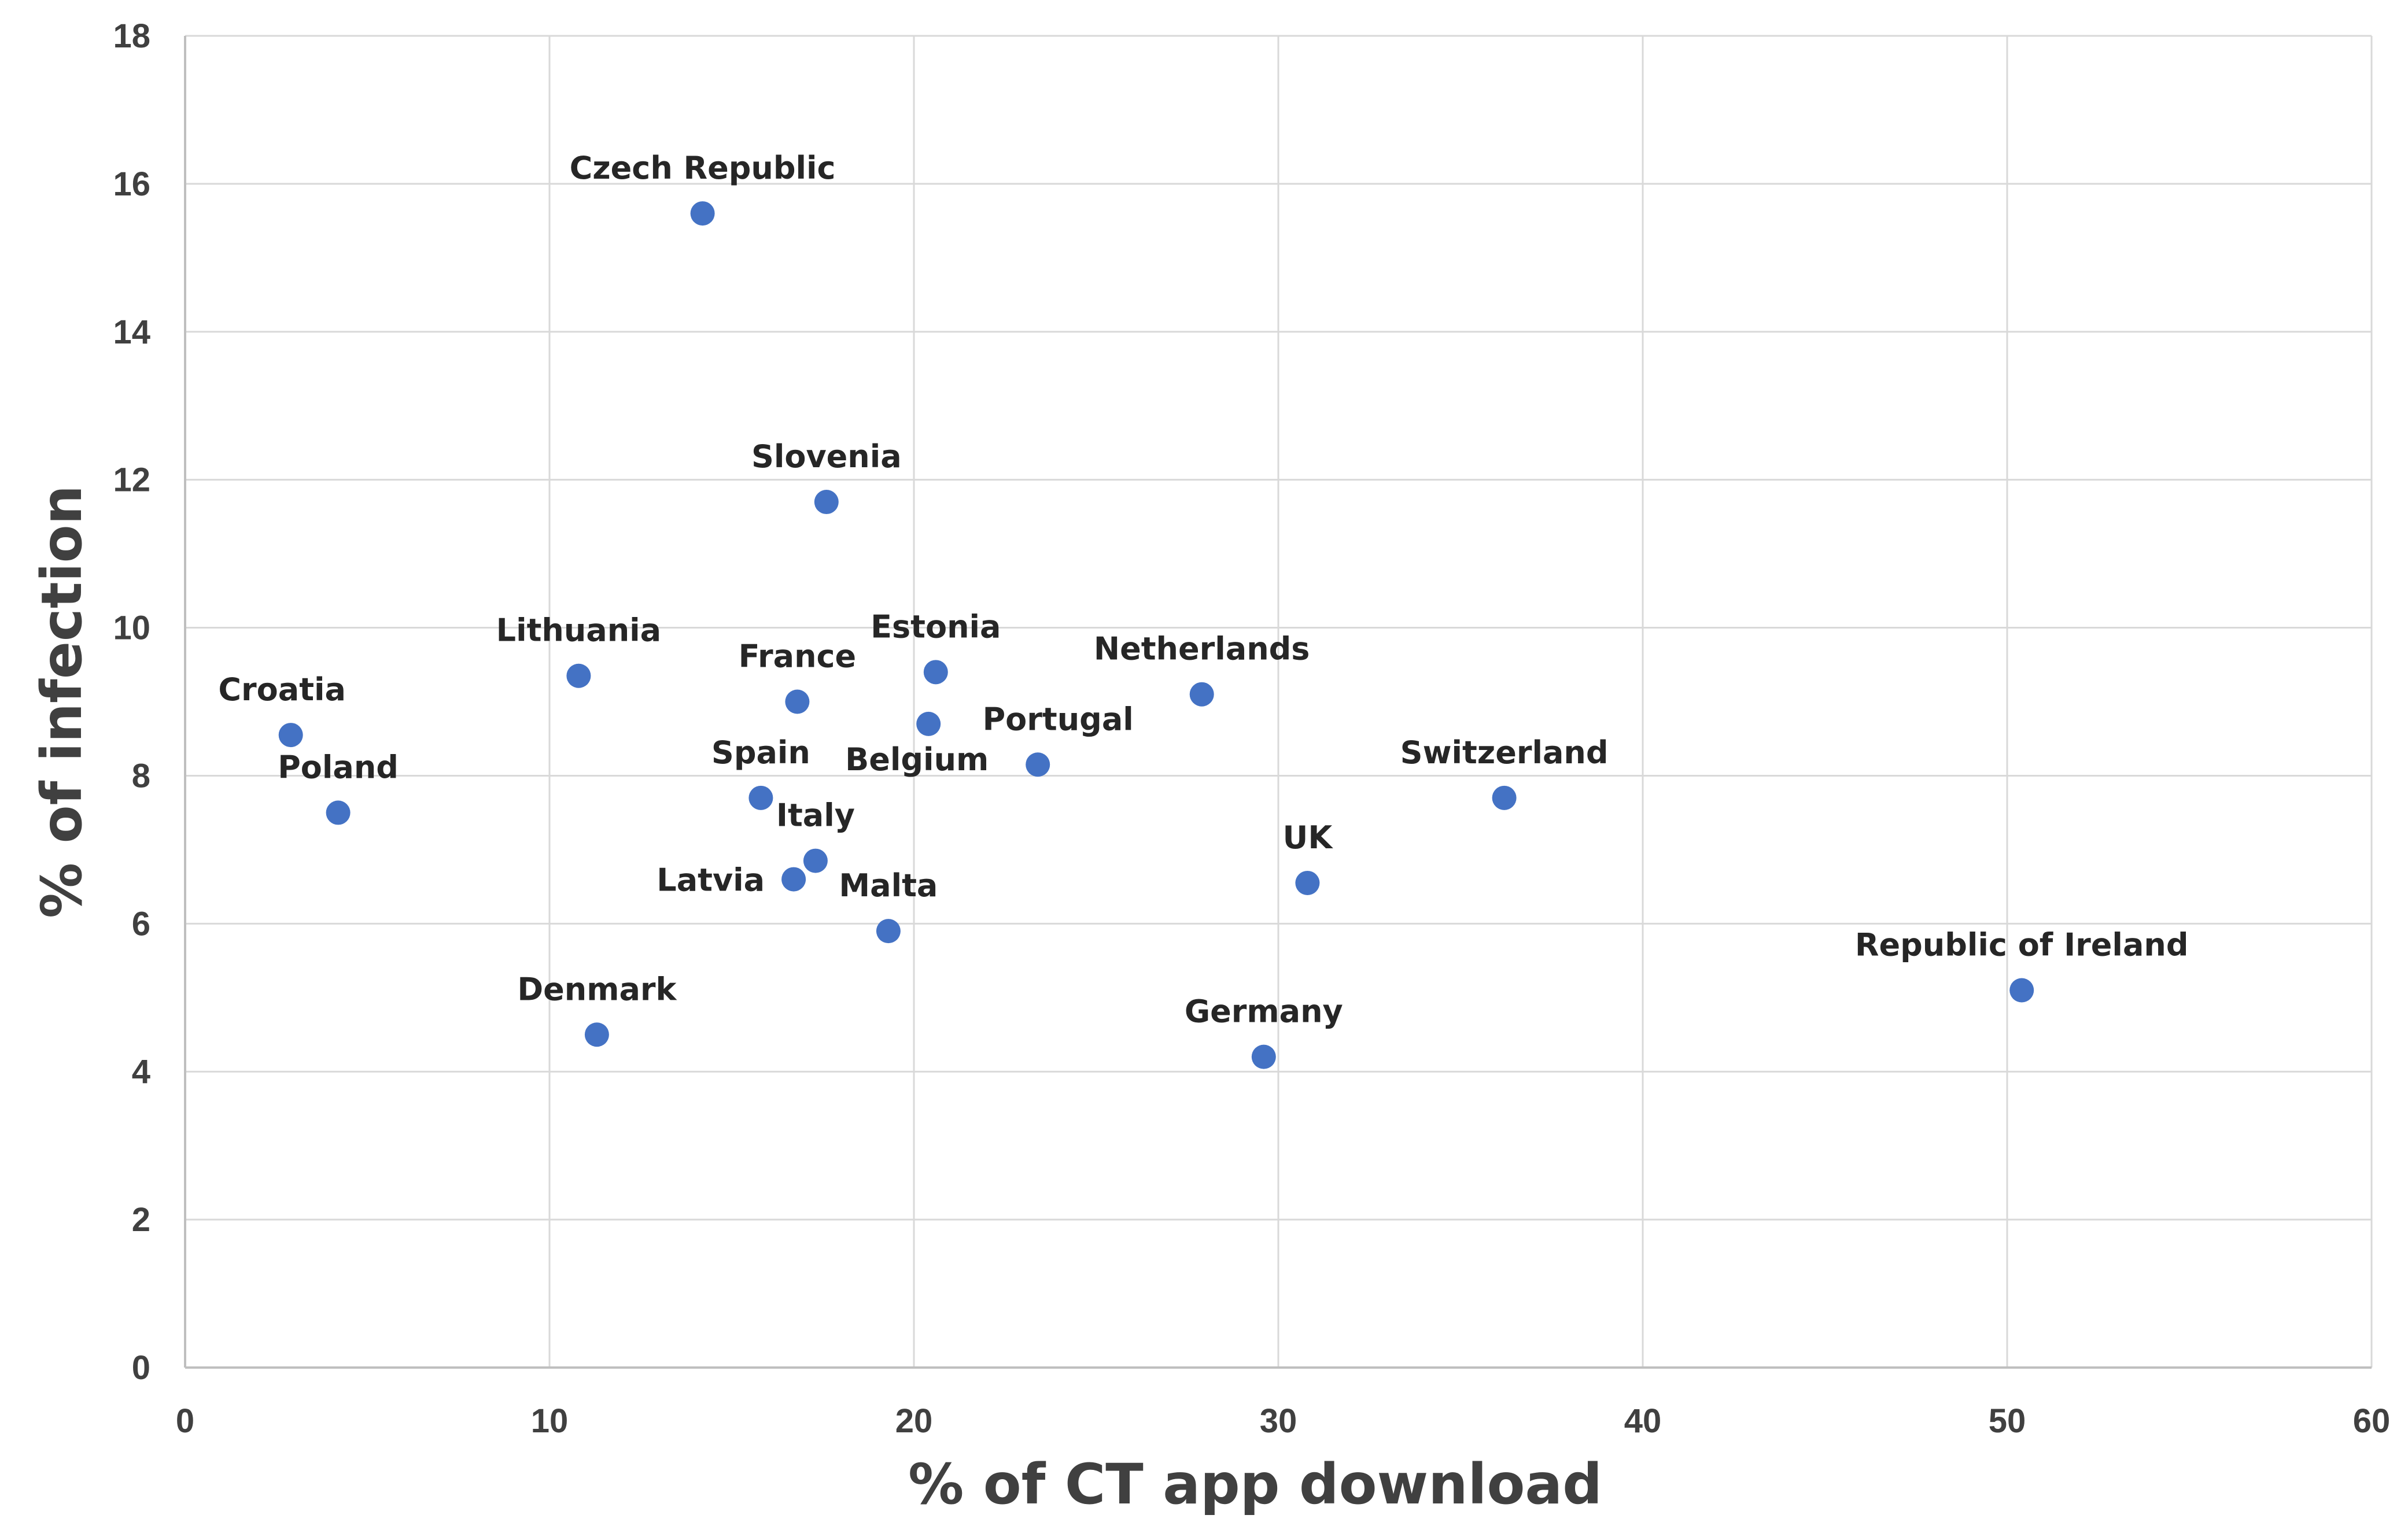  What do you see at coordinates (141, 1220) in the screenshot?
I see `y-tick-label: 2` at bounding box center [141, 1220].